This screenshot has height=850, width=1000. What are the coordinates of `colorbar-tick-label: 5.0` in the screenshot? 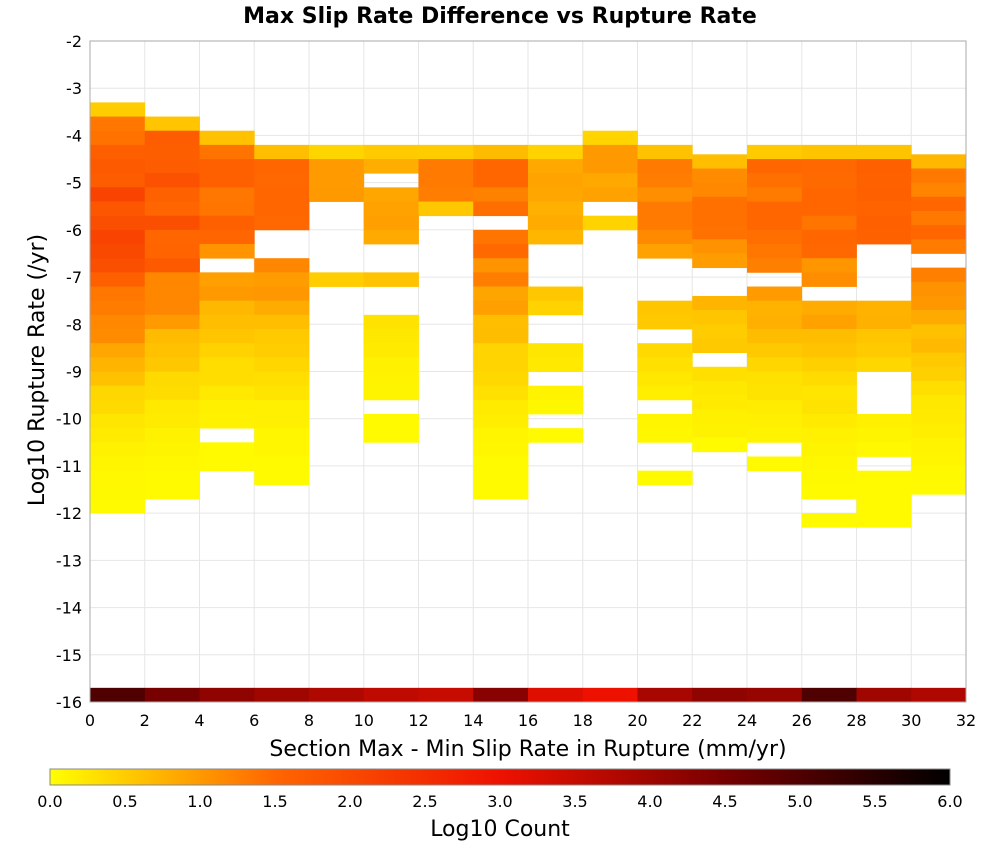 It's located at (799, 801).